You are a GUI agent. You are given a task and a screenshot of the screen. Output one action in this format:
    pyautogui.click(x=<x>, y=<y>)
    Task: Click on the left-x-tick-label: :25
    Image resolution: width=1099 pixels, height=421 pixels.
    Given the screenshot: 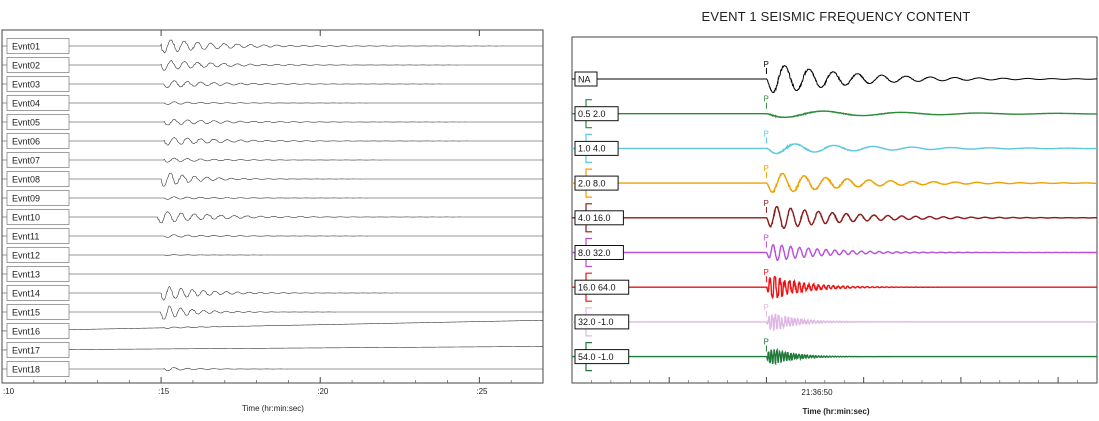 What is the action you would take?
    pyautogui.click(x=482, y=391)
    